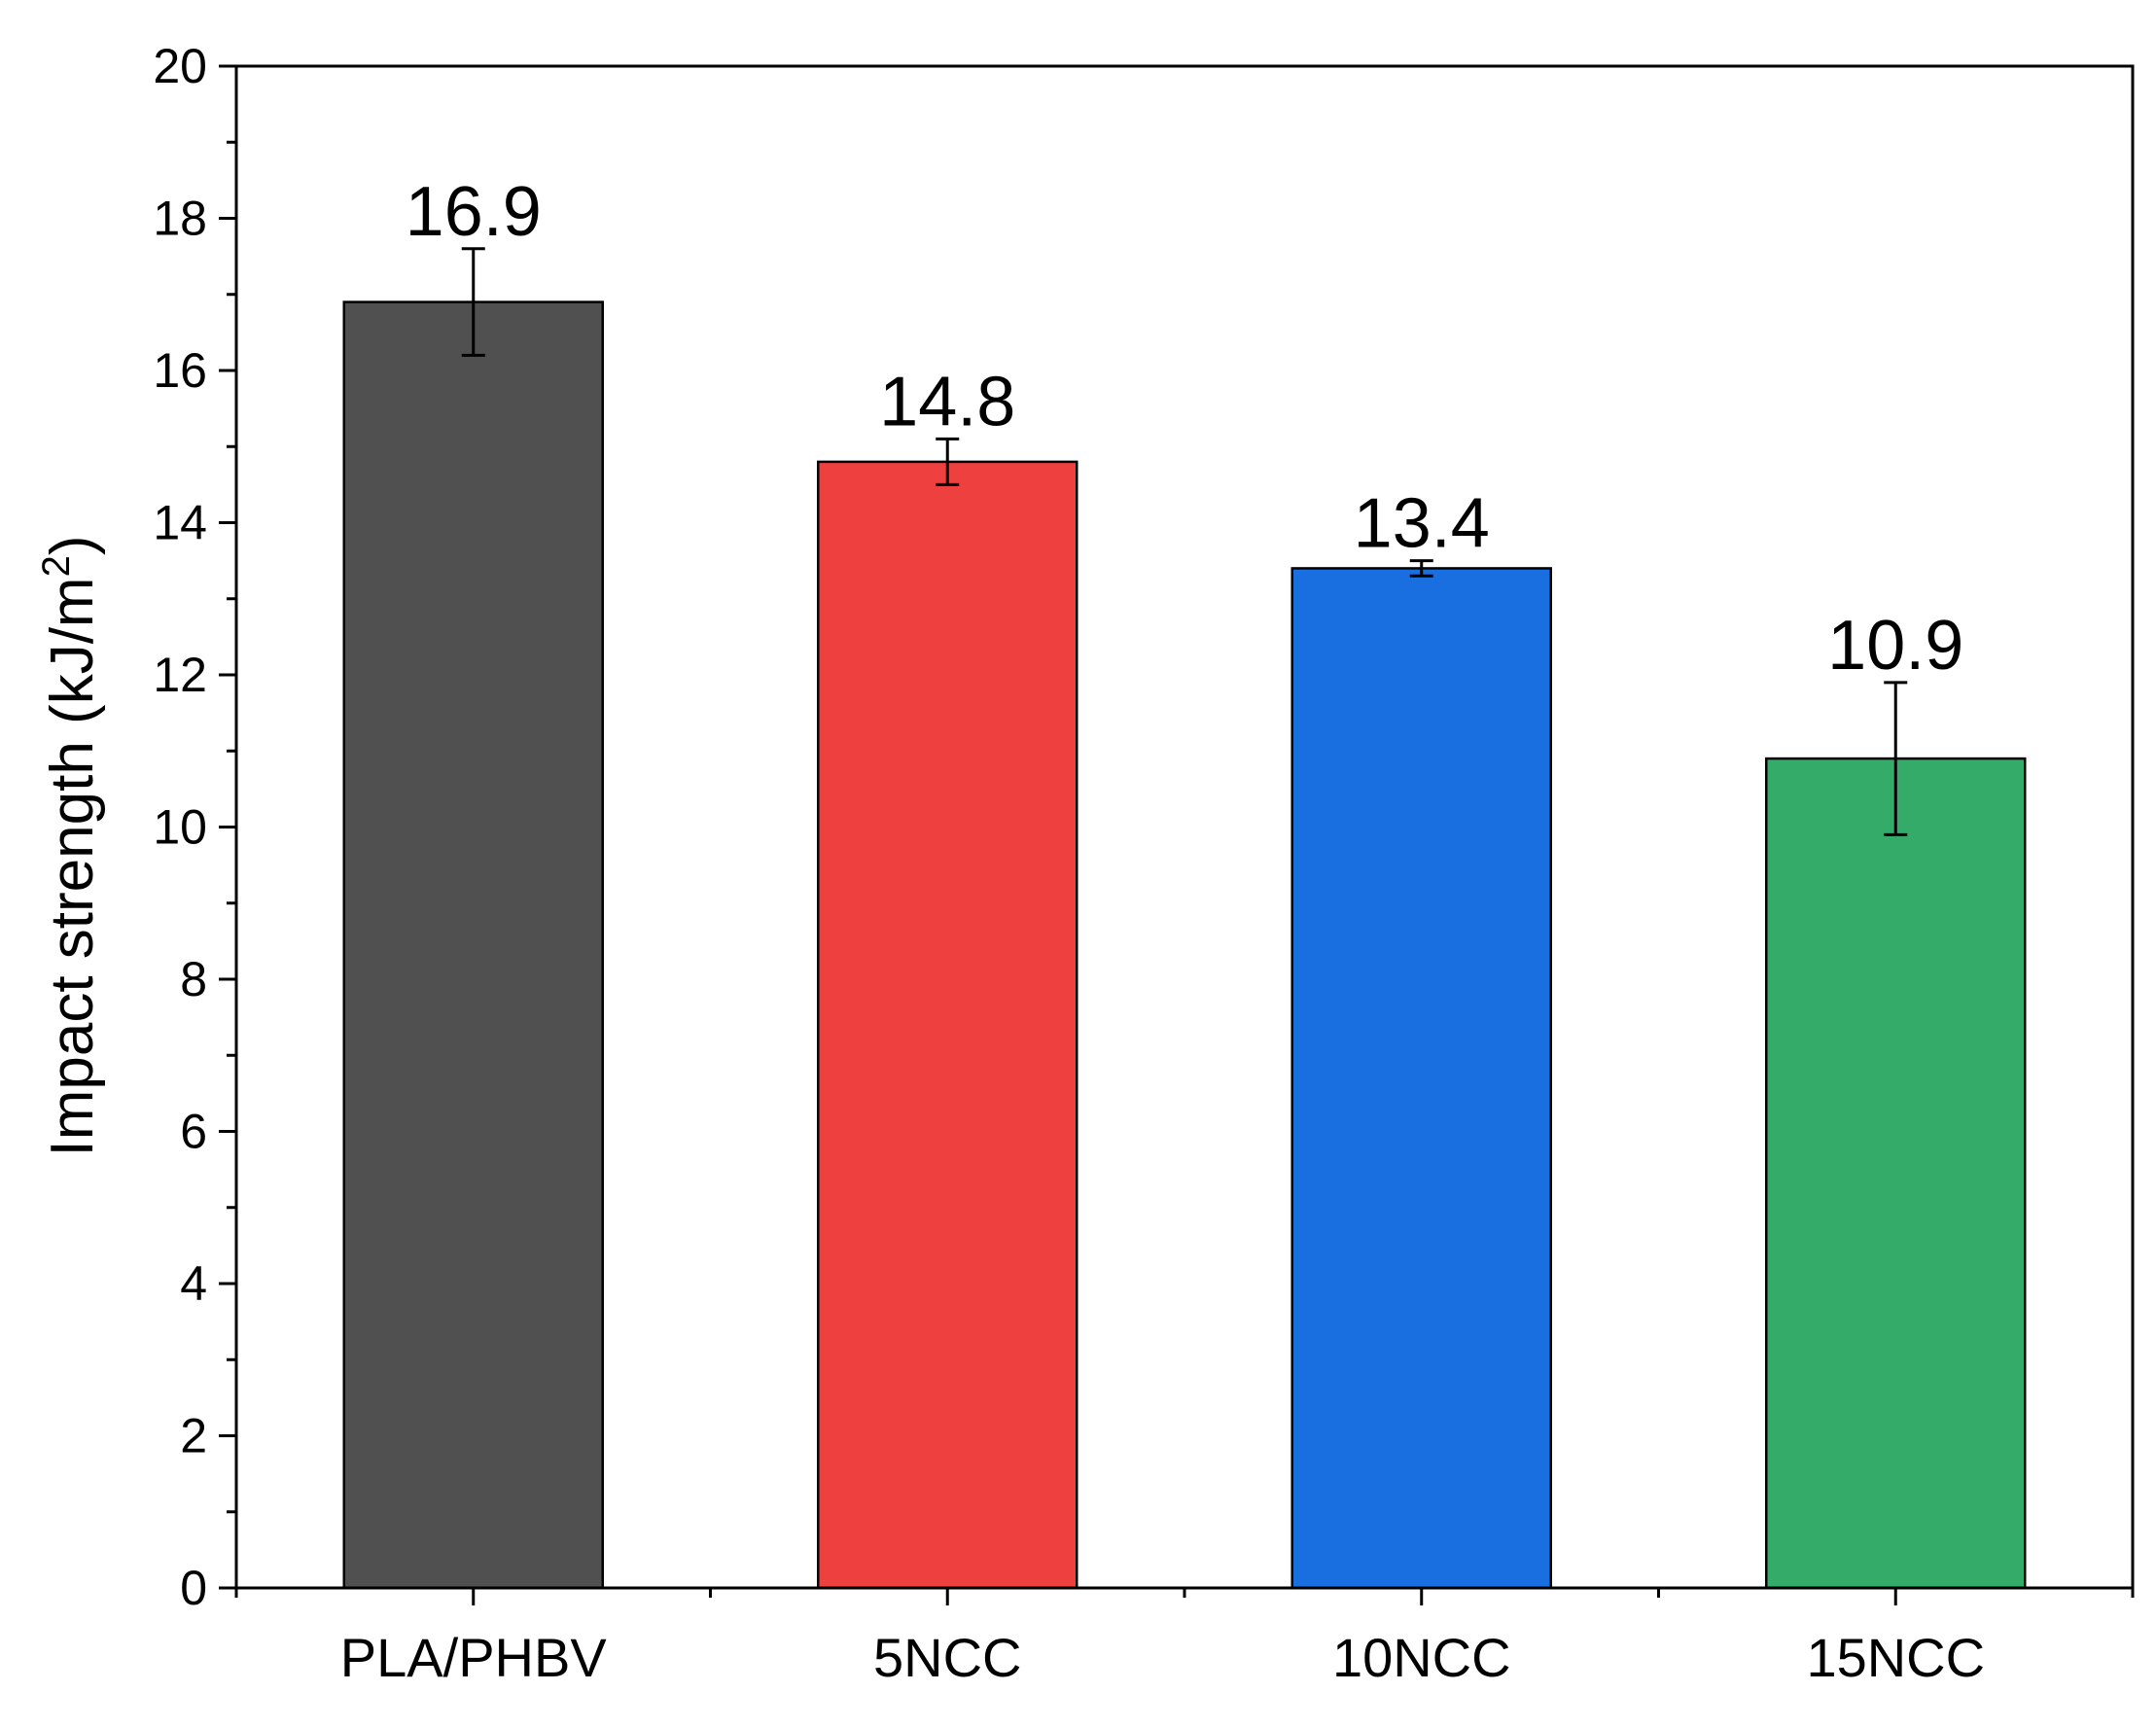 The width and height of the screenshot is (2156, 1727). What do you see at coordinates (193, 1283) in the screenshot?
I see `y-tick-label: 4` at bounding box center [193, 1283].